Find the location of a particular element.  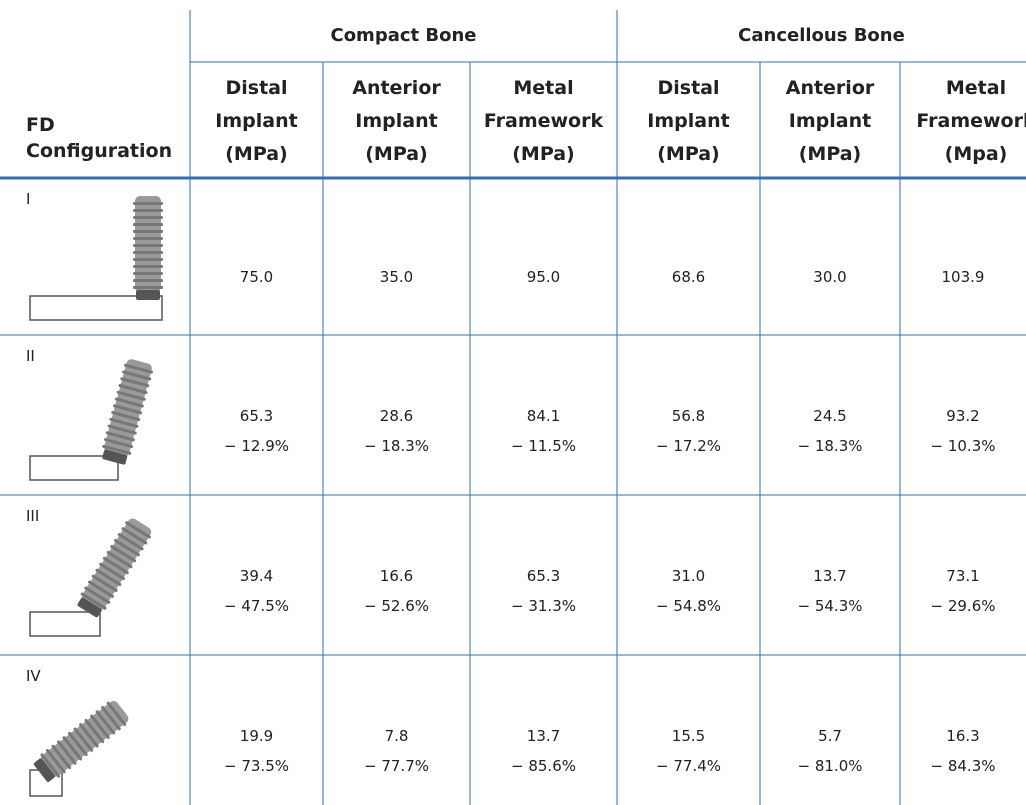

cell-value: 19.9 is located at coordinates (256, 736).